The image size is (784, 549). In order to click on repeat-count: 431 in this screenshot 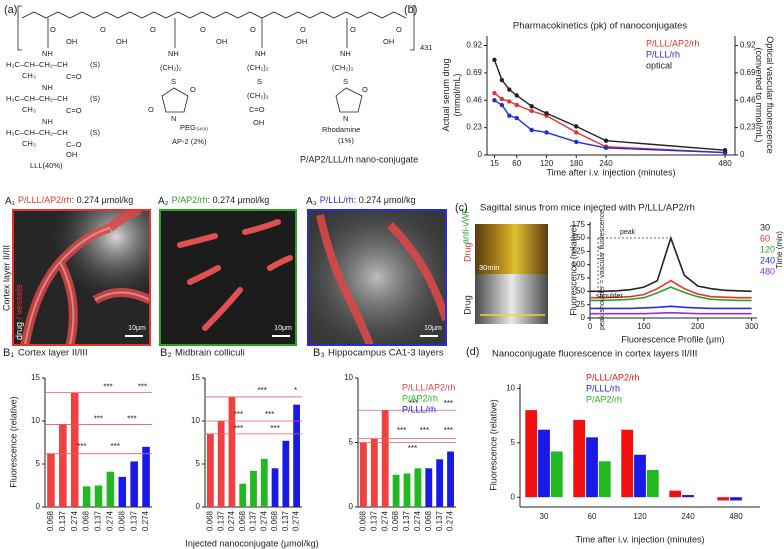, I will do `click(426, 47)`.